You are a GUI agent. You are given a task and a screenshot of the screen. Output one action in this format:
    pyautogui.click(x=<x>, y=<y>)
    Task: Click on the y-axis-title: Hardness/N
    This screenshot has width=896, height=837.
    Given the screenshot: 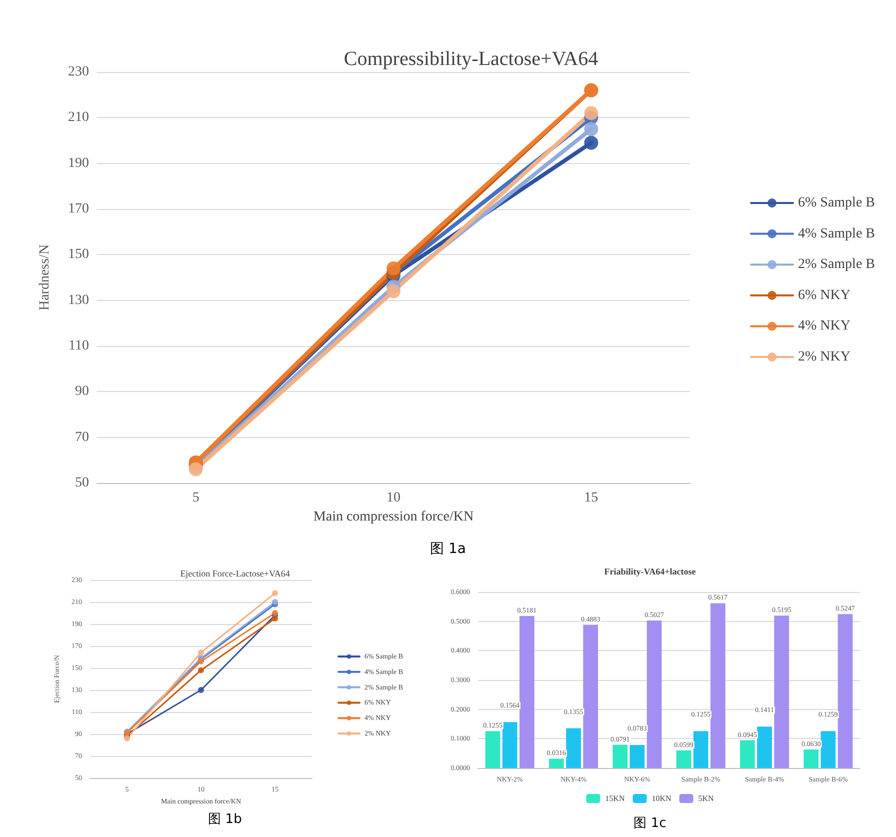 What is the action you would take?
    pyautogui.click(x=45, y=277)
    